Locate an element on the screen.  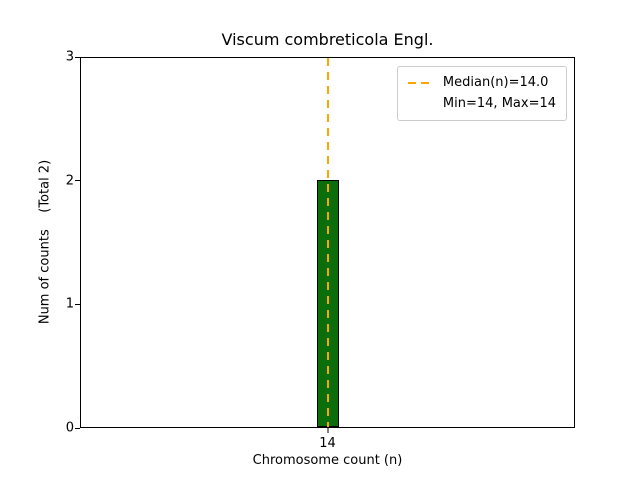
legend-label: Min=14, Max=14 is located at coordinates (499, 103).